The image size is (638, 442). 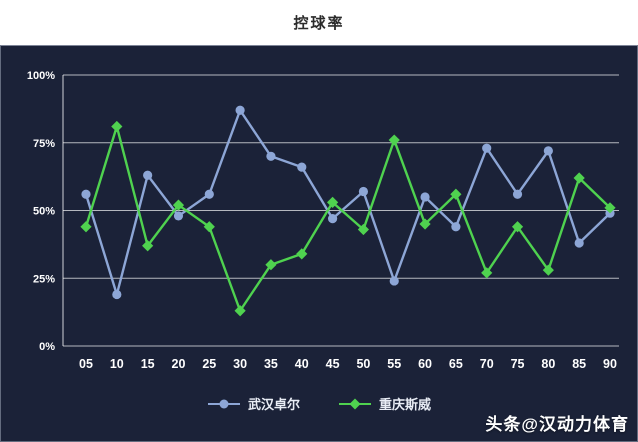 What do you see at coordinates (86, 364) in the screenshot?
I see `x-tick-label: 05` at bounding box center [86, 364].